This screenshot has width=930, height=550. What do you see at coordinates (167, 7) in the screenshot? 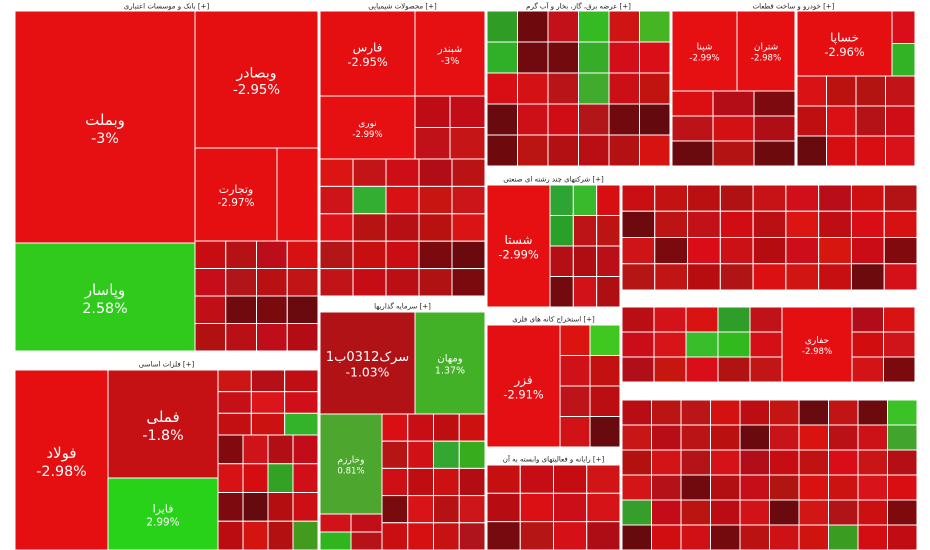
I see `sector-header: بانک و موسسات اعتباری [+]` at bounding box center [167, 7].